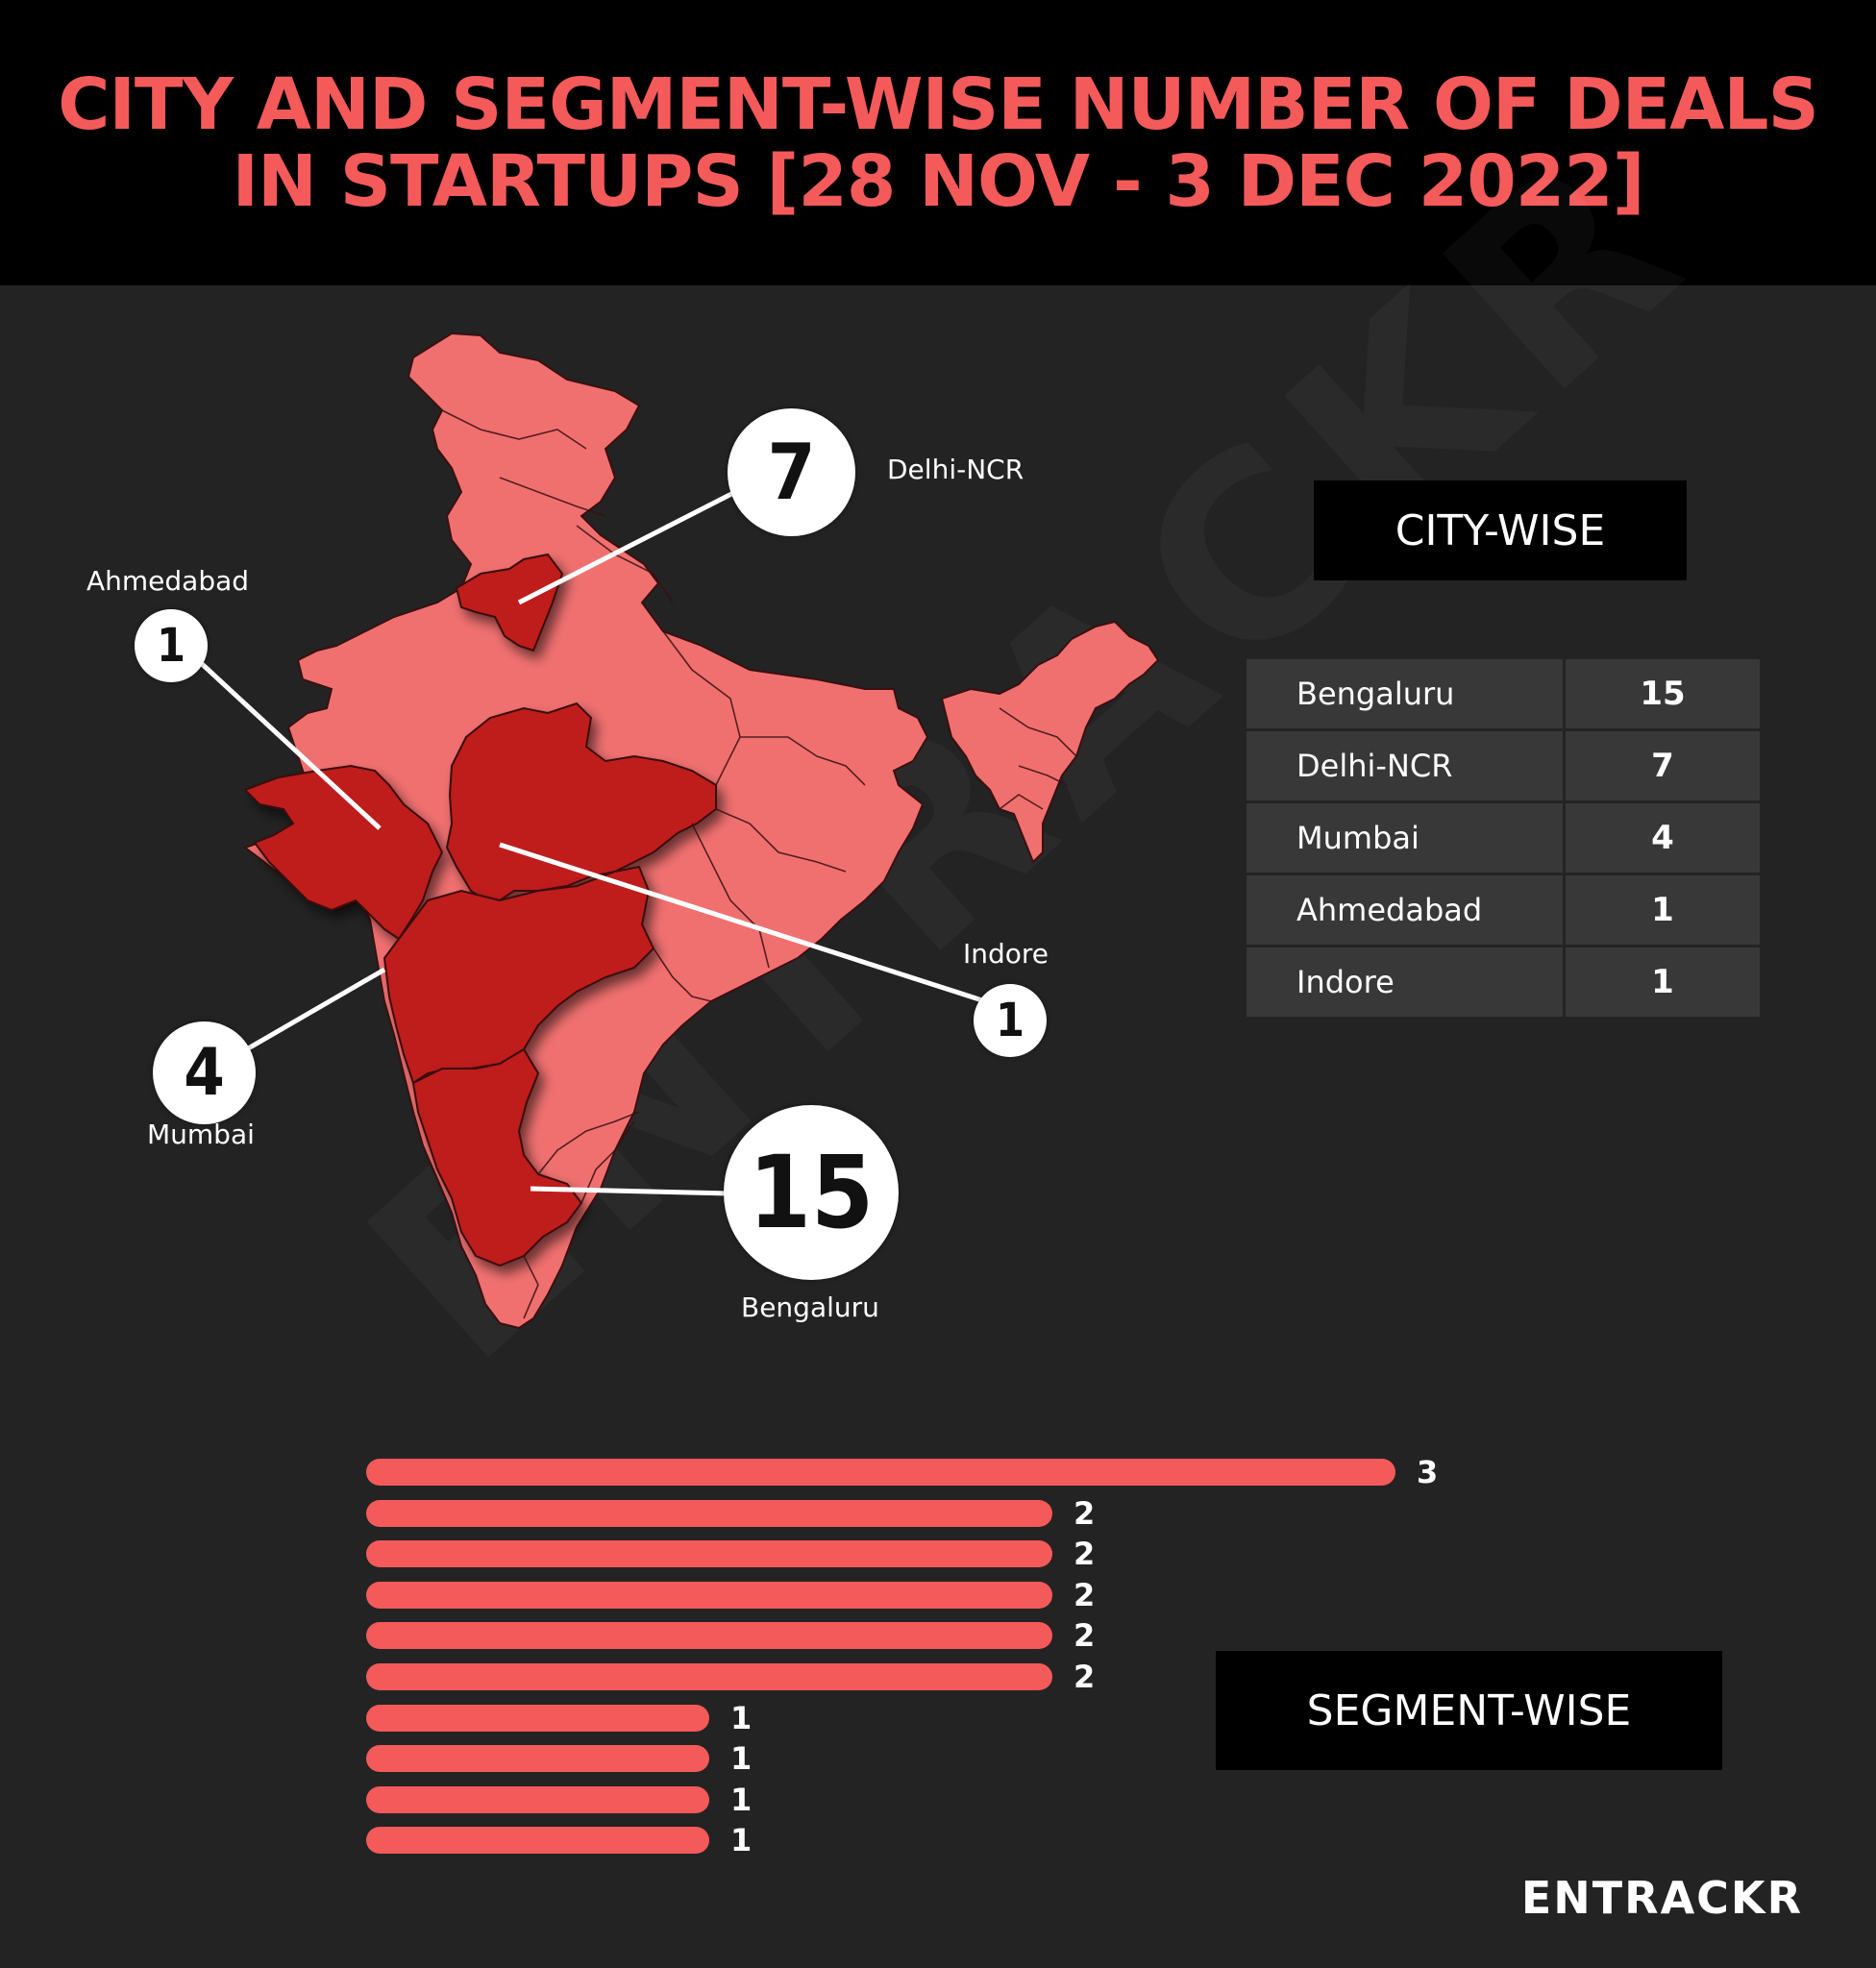 The image size is (1876, 1968). I want to click on table-row: Ahmedabad 1, so click(1503, 910).